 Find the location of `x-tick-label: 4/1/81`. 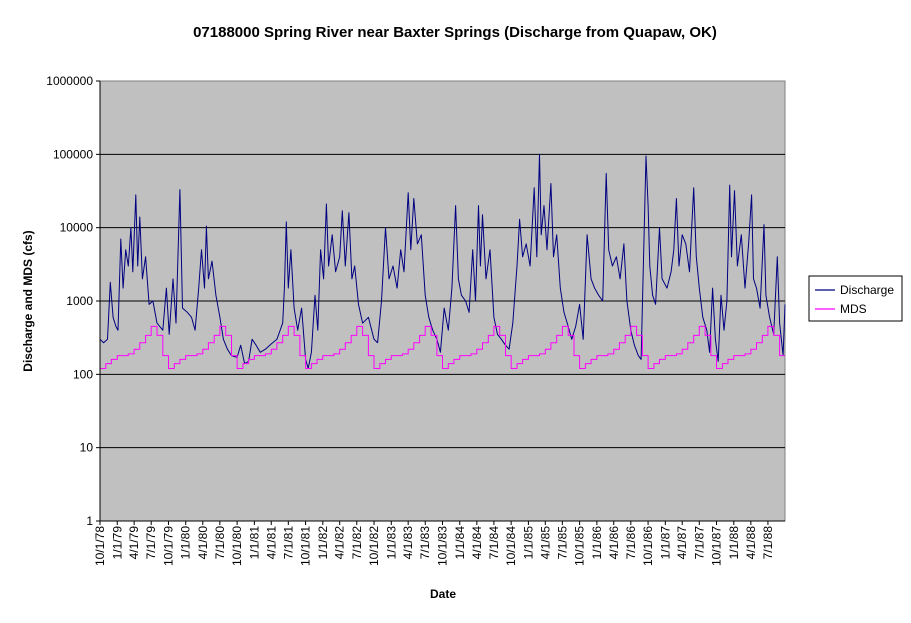

x-tick-label: 4/1/81 is located at coordinates (271, 543).